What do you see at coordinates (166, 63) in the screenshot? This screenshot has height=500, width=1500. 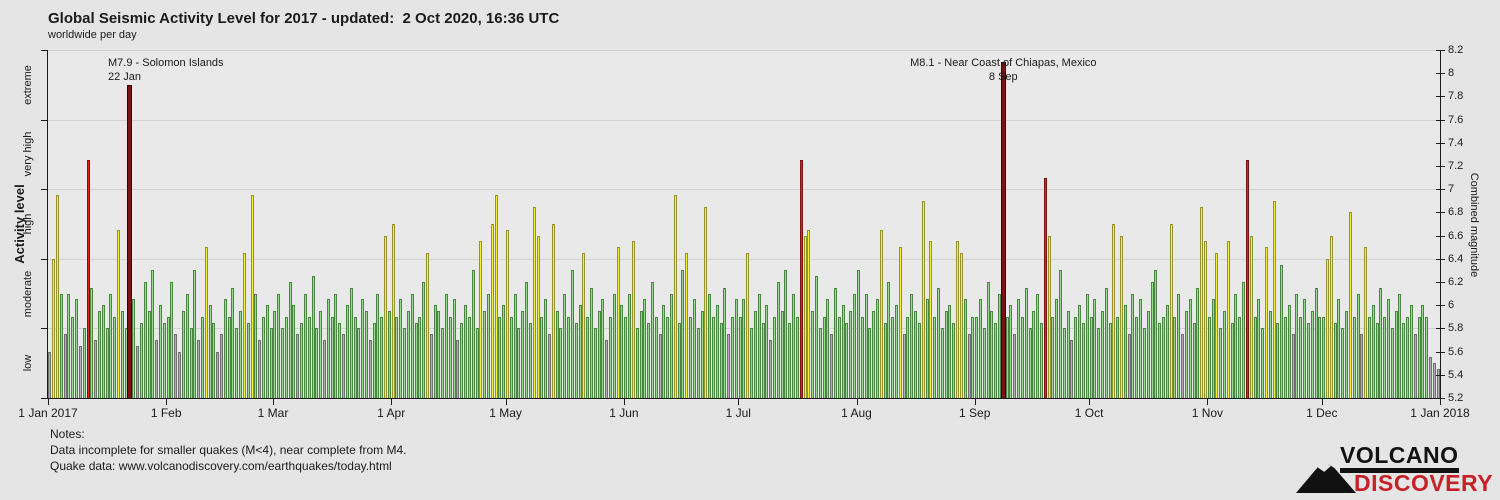 I see `annotation-magnitude-location: M7.9 - Solomon Islands` at bounding box center [166, 63].